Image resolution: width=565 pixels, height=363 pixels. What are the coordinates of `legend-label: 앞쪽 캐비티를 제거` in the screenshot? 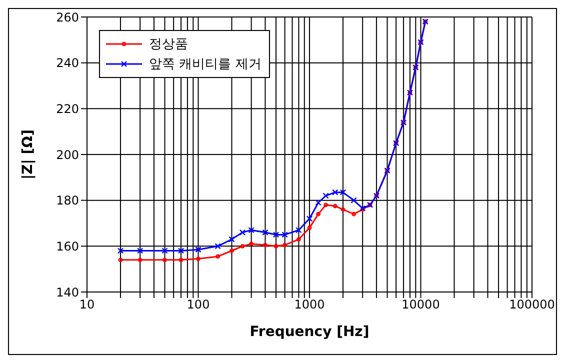 It's located at (205, 64).